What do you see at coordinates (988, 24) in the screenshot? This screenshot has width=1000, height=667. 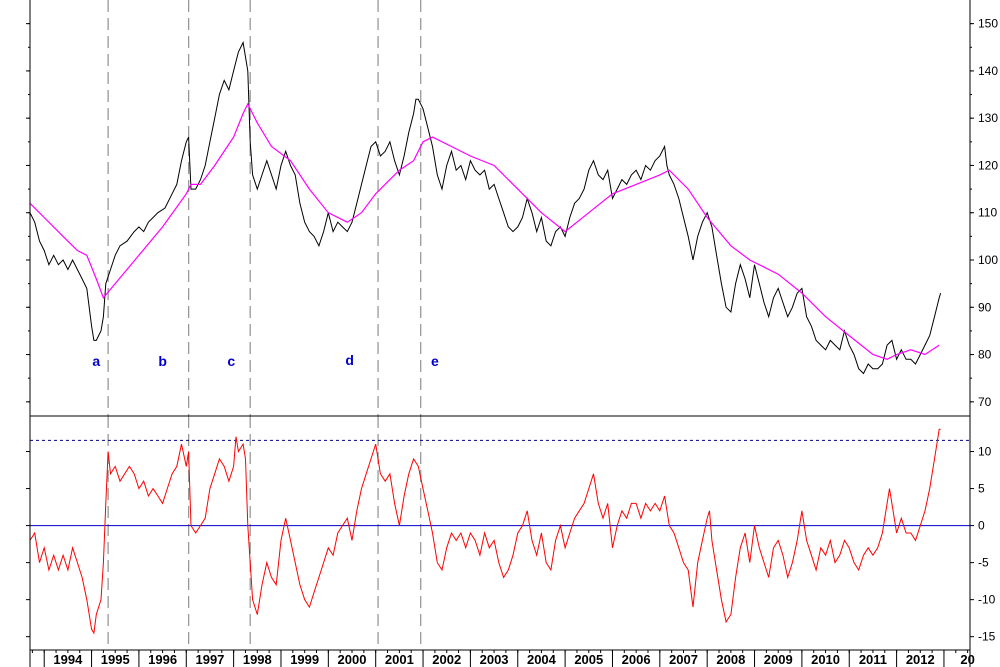 I see `y-tick-label: 150` at bounding box center [988, 24].